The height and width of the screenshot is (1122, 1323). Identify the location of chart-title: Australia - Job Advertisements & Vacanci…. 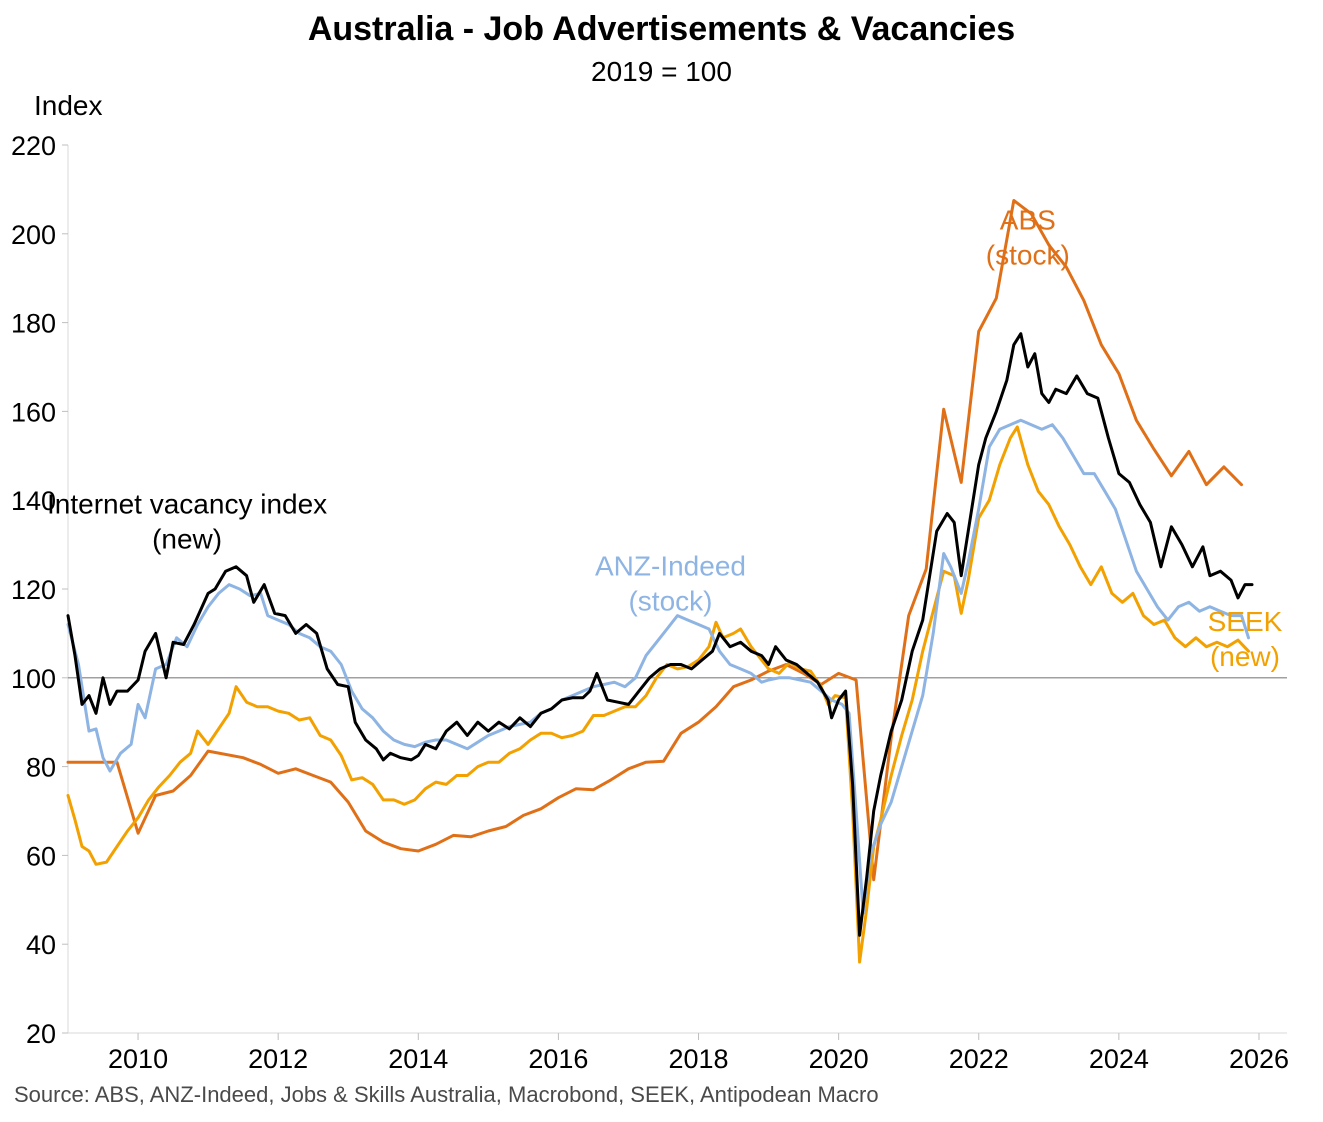
(661, 29).